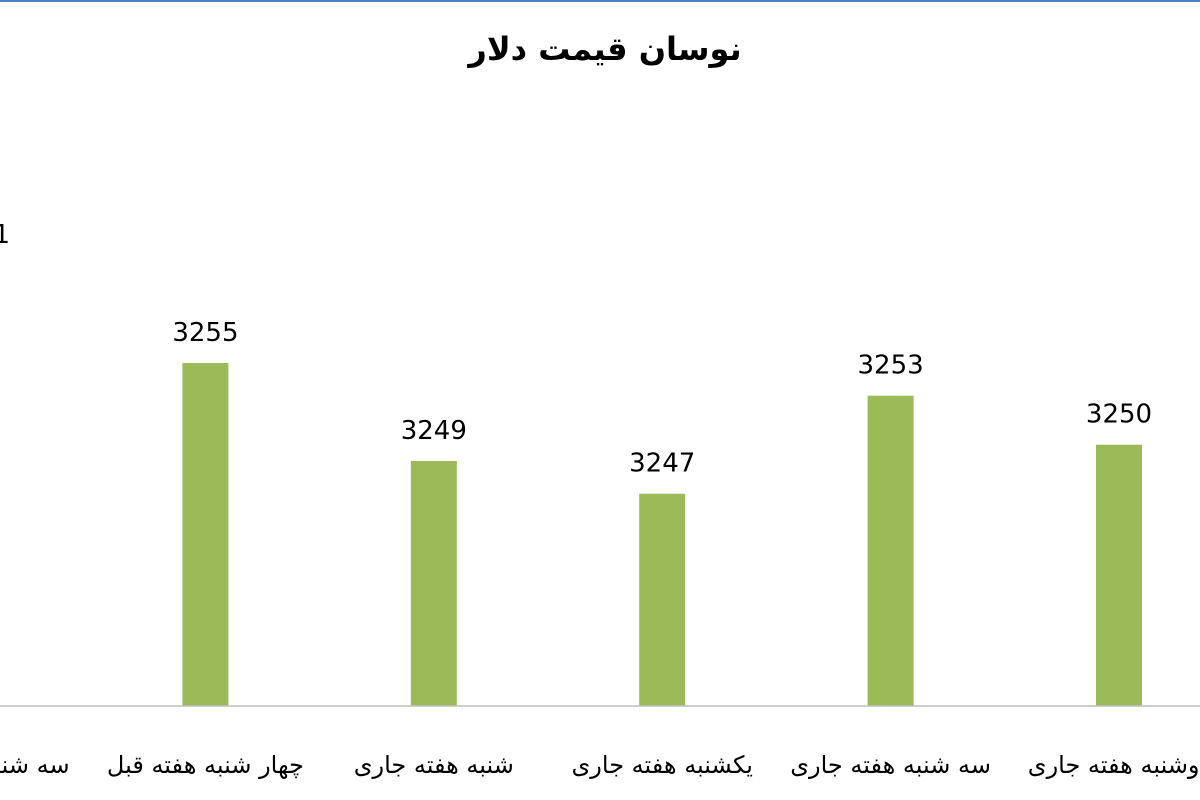  Describe the element at coordinates (35, 765) in the screenshot. I see `x-tick-label-0: سه شنبه هفته قبل` at that location.